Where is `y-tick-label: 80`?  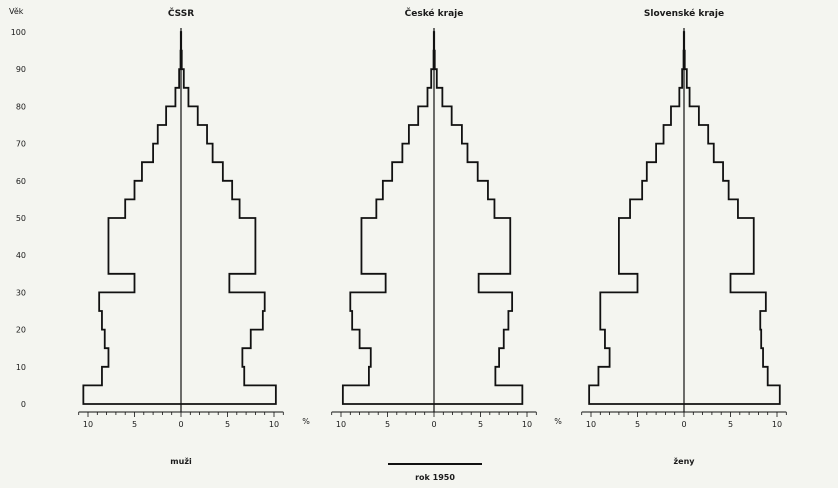 y-tick-label: 80 is located at coordinates (21, 106).